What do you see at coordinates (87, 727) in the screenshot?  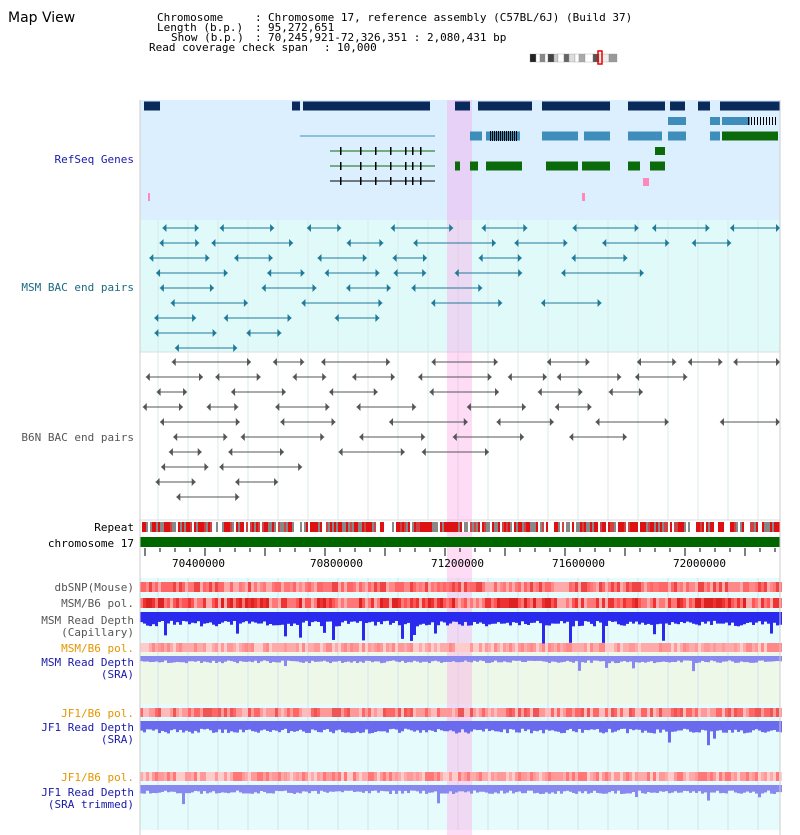 I see `track-label-jf1-depth: JF1 Read Depth` at bounding box center [87, 727].